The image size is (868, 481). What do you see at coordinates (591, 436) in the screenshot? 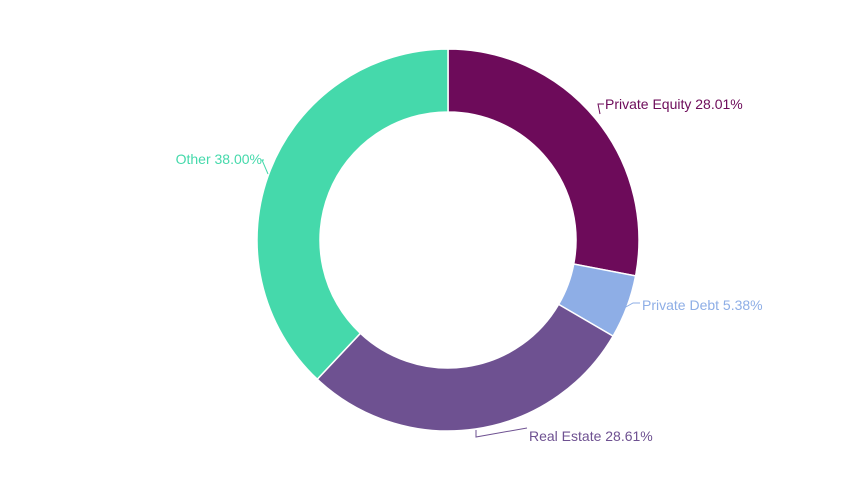
I see `data-label-real-estate: Real Estate 28.61%` at bounding box center [591, 436].